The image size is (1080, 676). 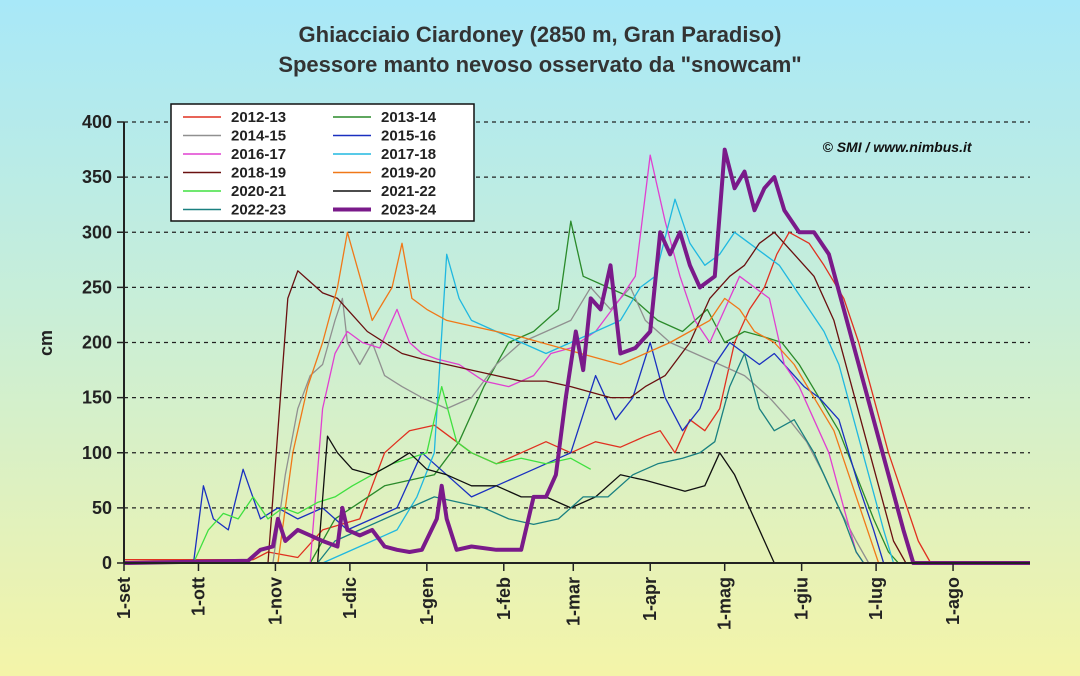 I want to click on x-tick-label: 1-giu, so click(x=802, y=598).